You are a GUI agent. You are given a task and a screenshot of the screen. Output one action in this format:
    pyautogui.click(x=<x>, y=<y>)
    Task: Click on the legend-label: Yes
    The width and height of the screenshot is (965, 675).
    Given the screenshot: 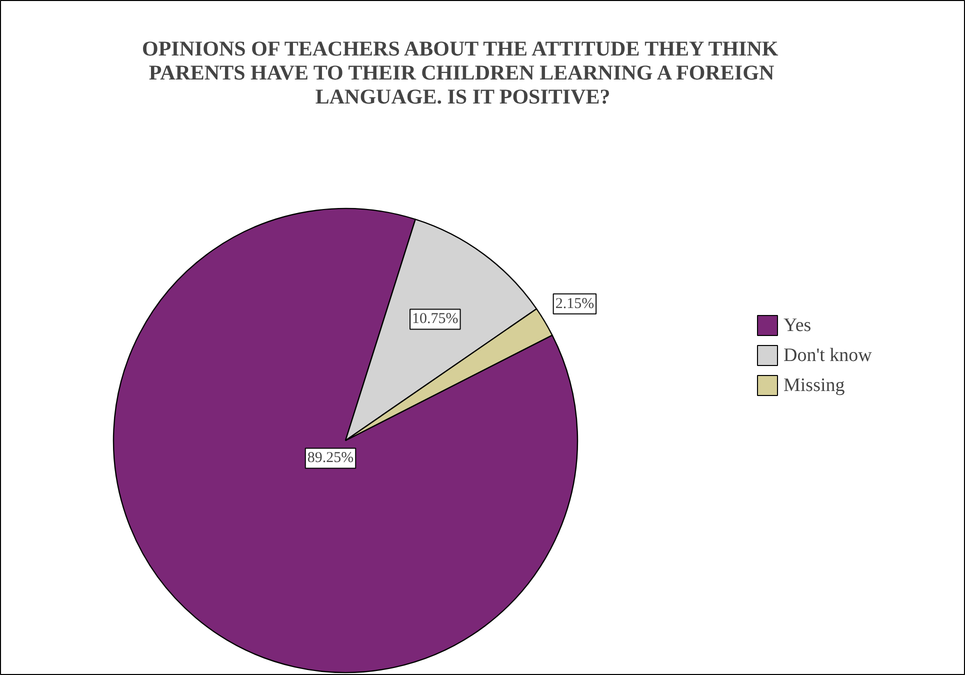 What is the action you would take?
    pyautogui.click(x=798, y=325)
    